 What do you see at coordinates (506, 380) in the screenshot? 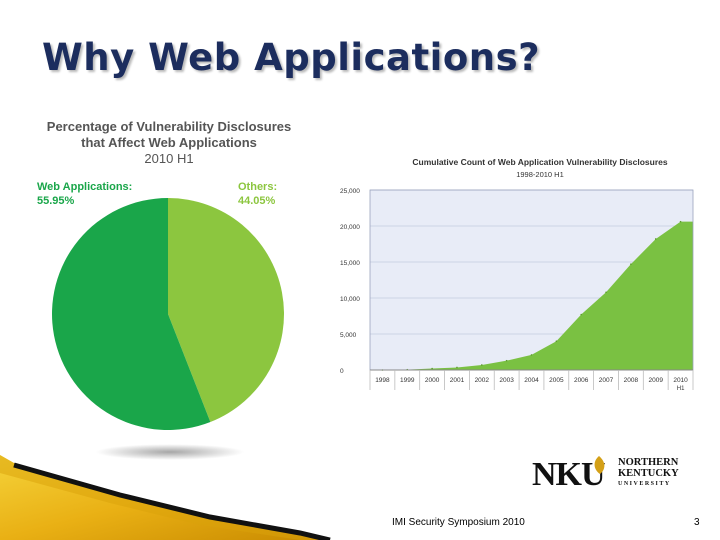
I see `x-tick-label: 2003` at bounding box center [506, 380].